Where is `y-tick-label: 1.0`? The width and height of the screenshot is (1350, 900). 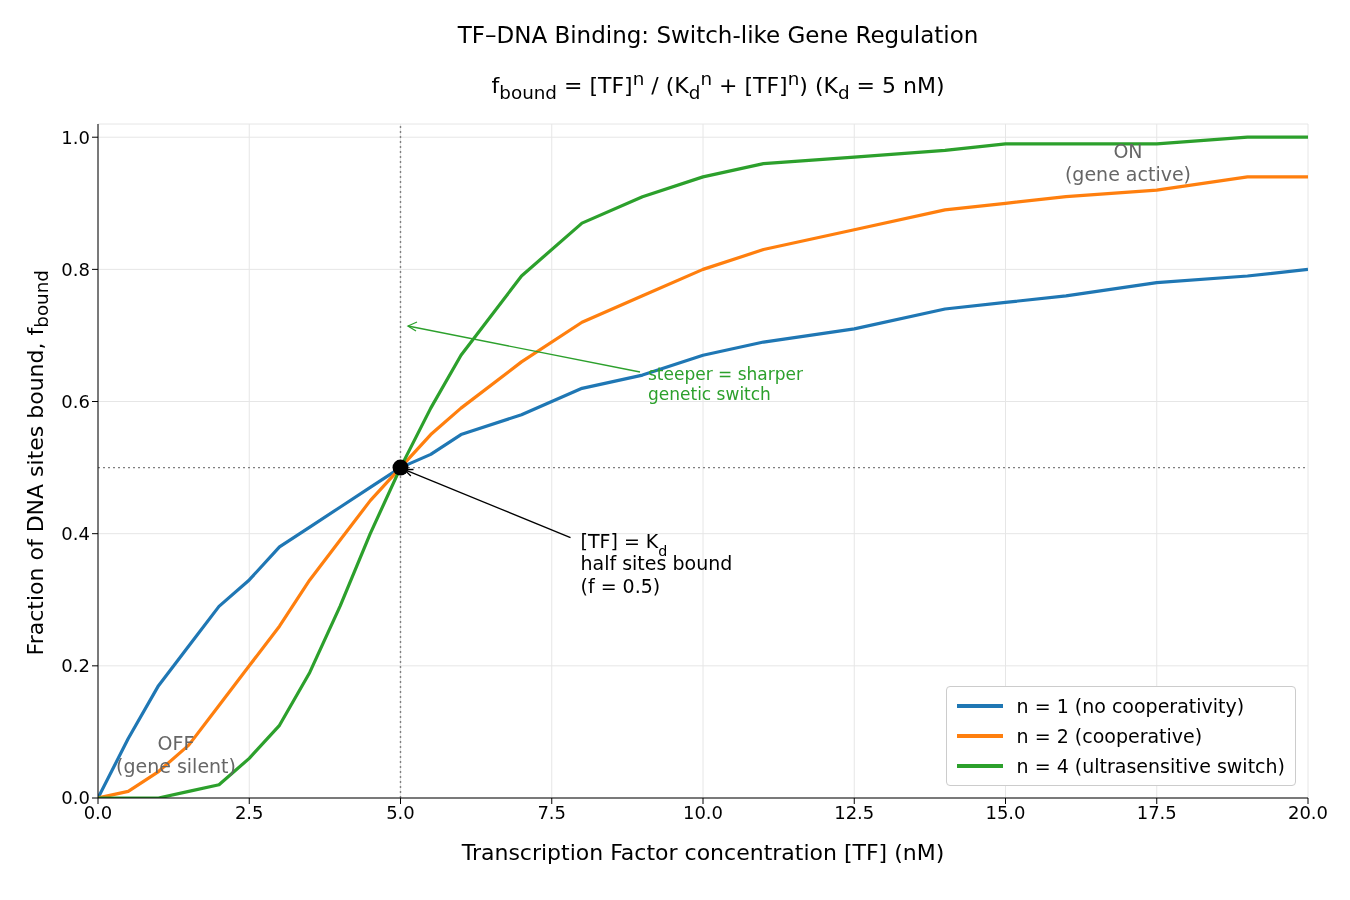 y-tick-label: 1.0 is located at coordinates (75, 137).